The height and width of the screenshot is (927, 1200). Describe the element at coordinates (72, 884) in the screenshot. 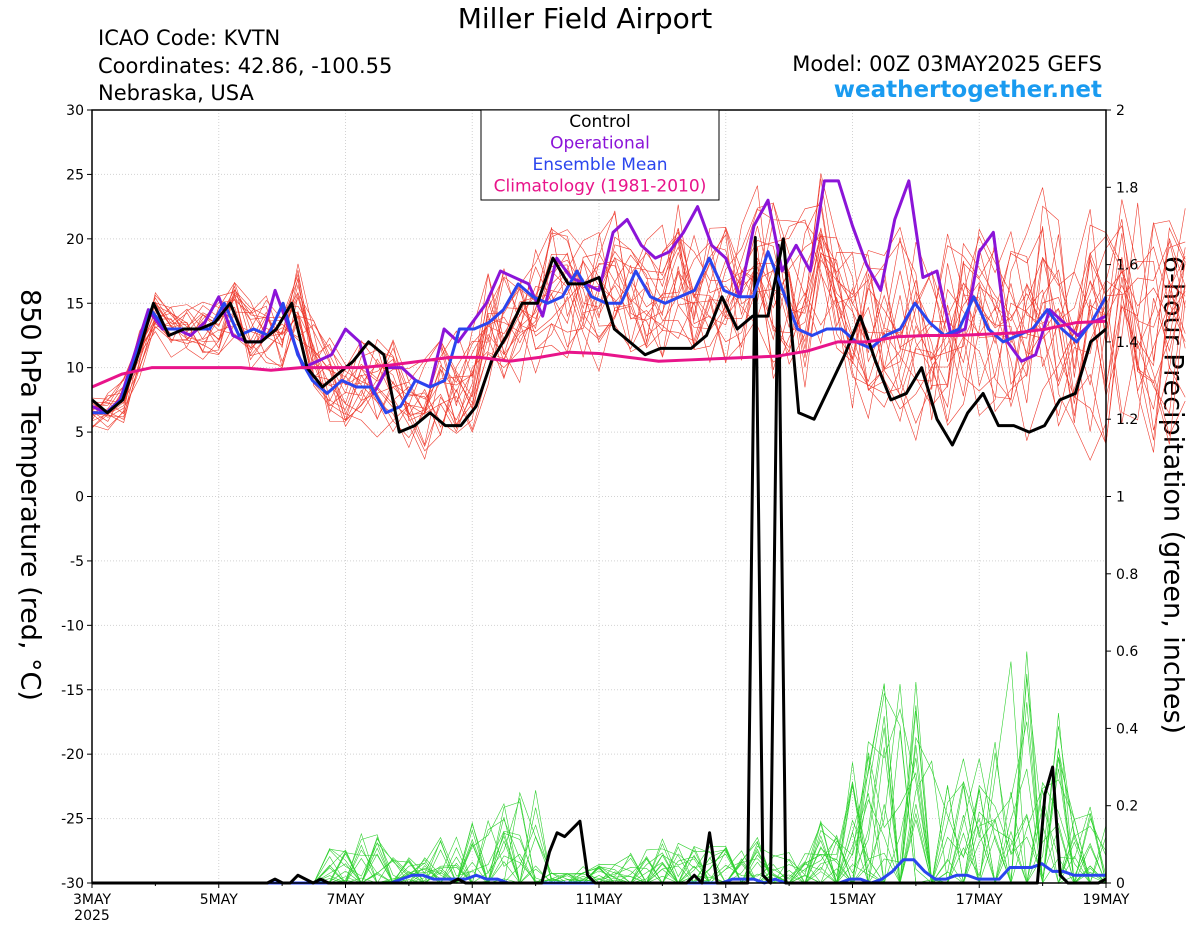

I see `y-tick-label-left: -30` at that location.